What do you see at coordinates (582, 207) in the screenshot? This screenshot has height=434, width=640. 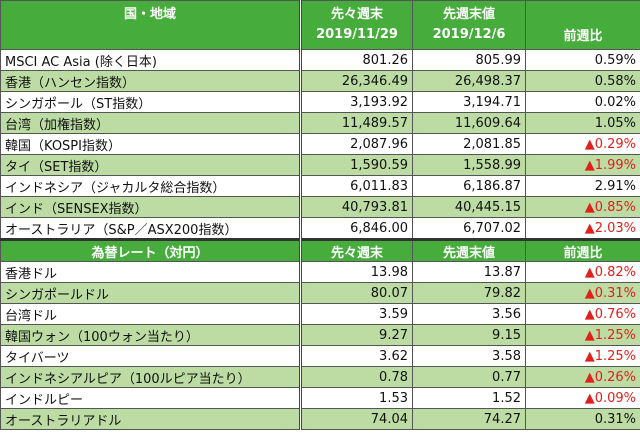 I see `stocks-cell-weekly-change: ▲0.85%` at bounding box center [582, 207].